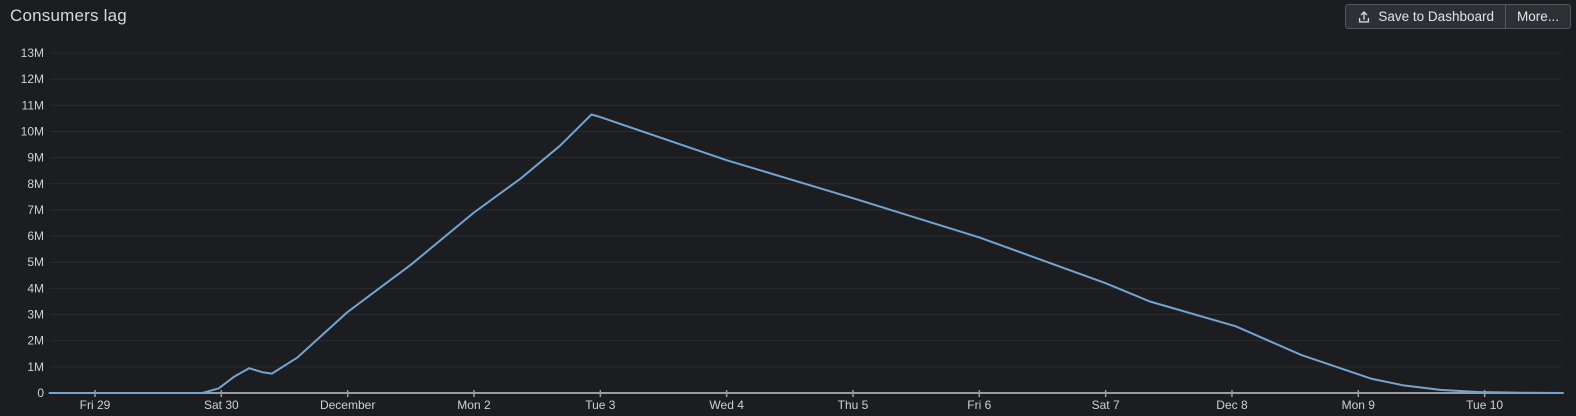  I want to click on x-tick-label: Sat 30, so click(221, 405).